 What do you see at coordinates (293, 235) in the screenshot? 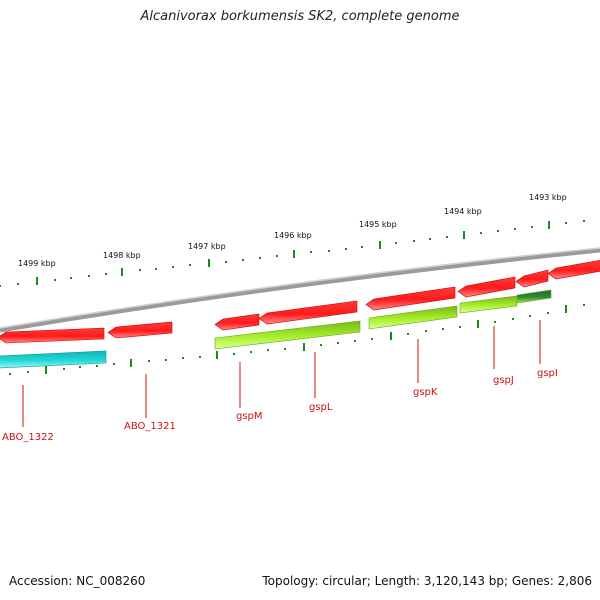
I see `scale-label: 1496 kbp` at bounding box center [293, 235].